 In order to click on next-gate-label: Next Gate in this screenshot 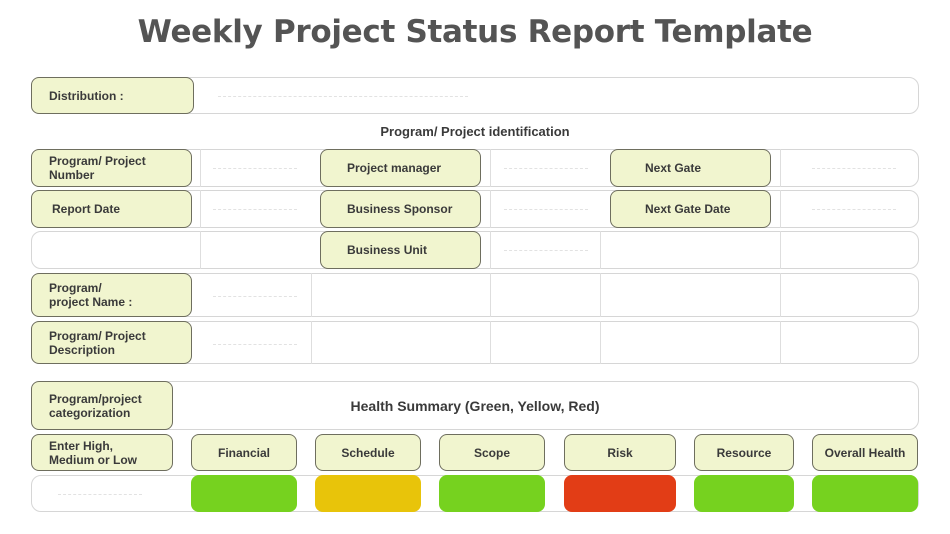, I will do `click(690, 168)`.